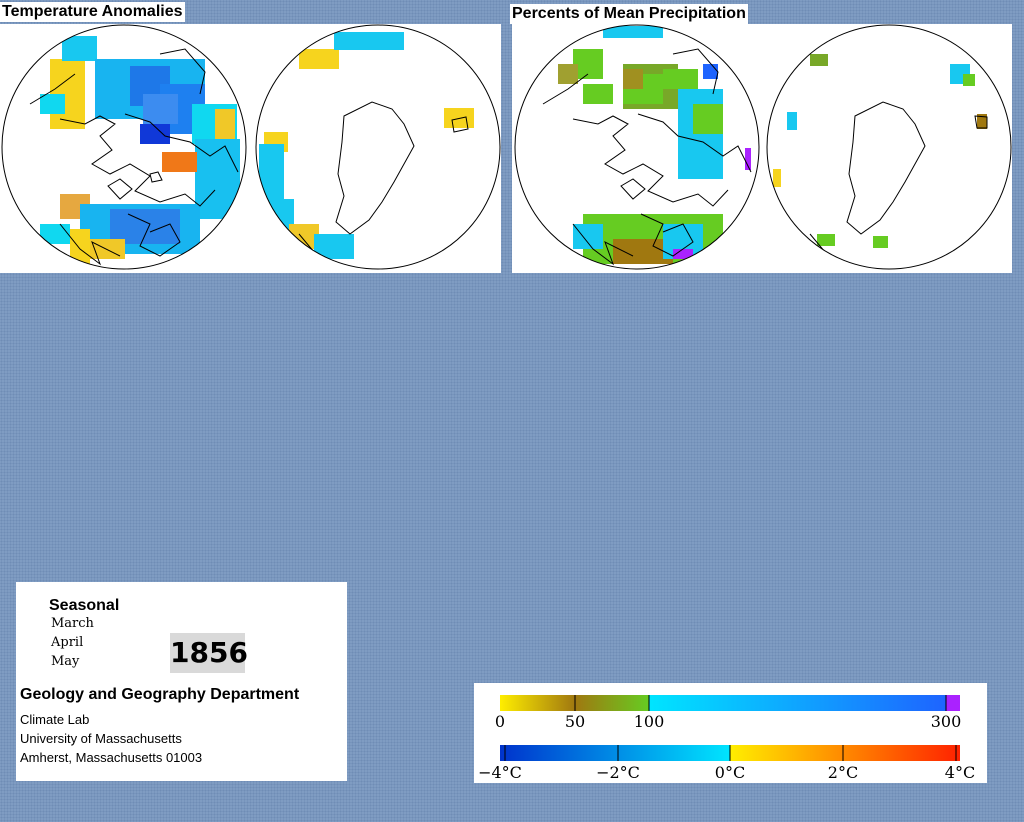  What do you see at coordinates (618, 772) in the screenshot?
I see `temp-tick-label: −2°C` at bounding box center [618, 772].